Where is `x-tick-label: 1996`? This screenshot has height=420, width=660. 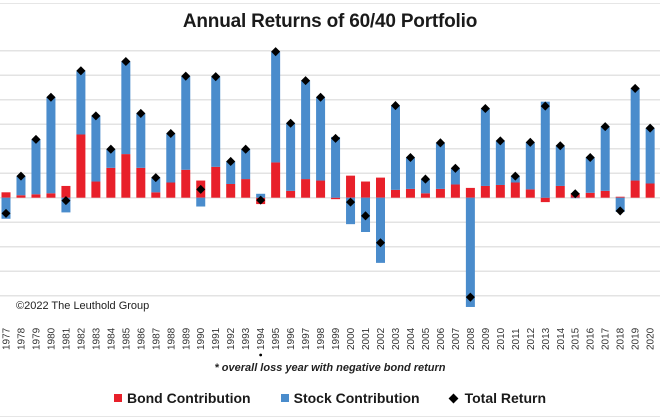
x-tick-label: 1996 is located at coordinates (291, 338).